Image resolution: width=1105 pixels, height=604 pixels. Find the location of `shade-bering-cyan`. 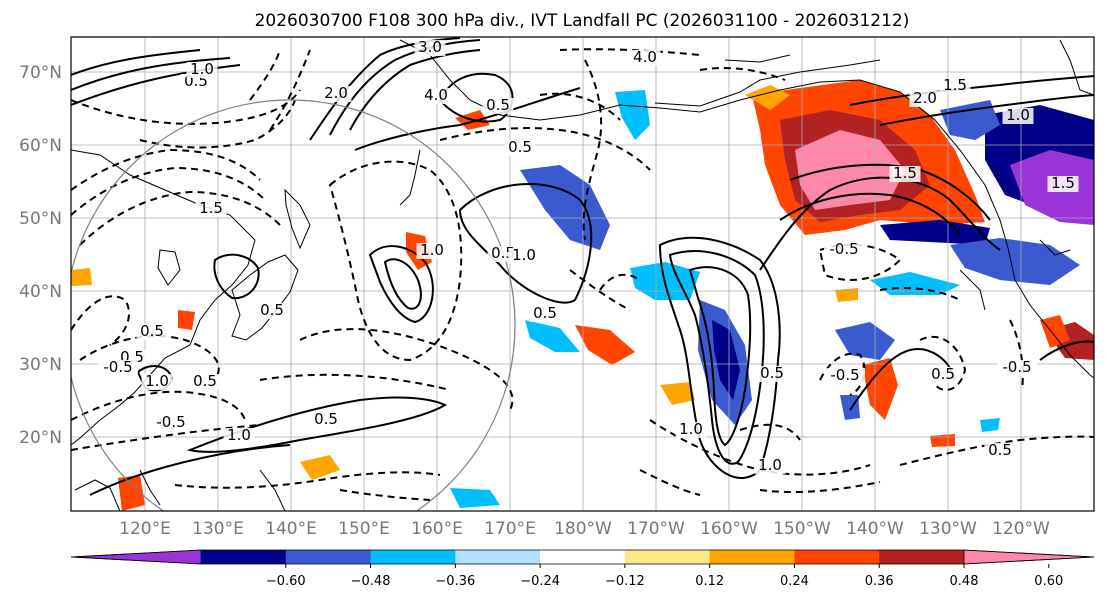

shade-bering-cyan is located at coordinates (632, 115).